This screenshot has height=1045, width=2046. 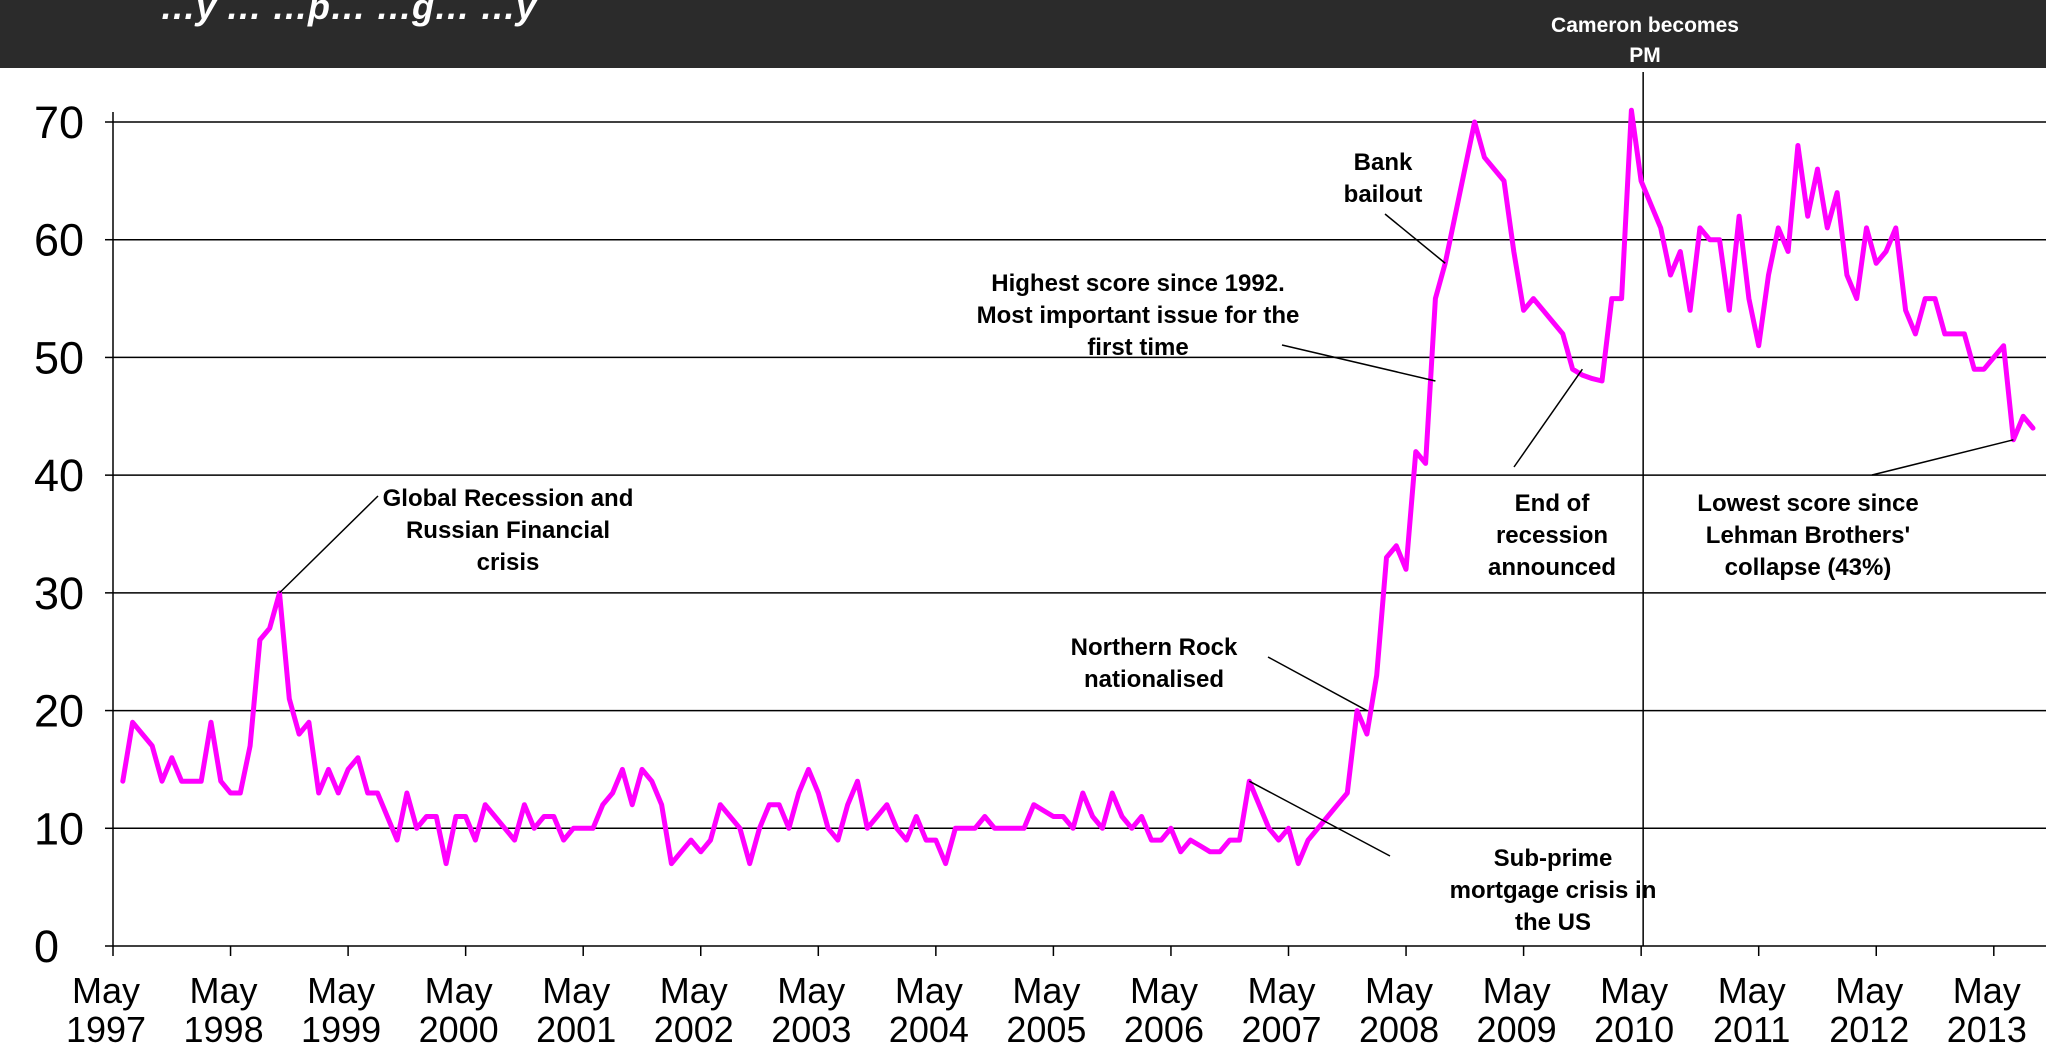 What do you see at coordinates (341, 1027) in the screenshot?
I see `x-tick-label-year: 1999` at bounding box center [341, 1027].